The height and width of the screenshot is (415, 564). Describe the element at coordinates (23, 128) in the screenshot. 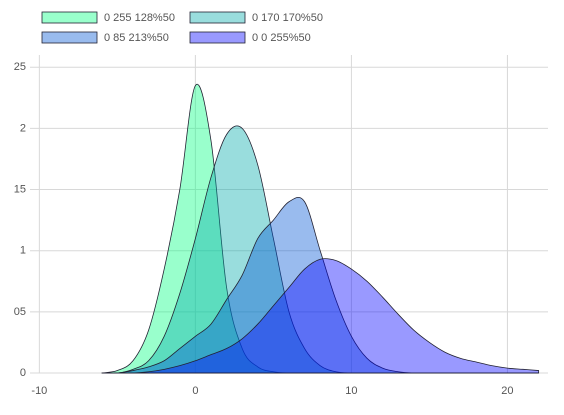

I see `y-tick-label: 2` at that location.